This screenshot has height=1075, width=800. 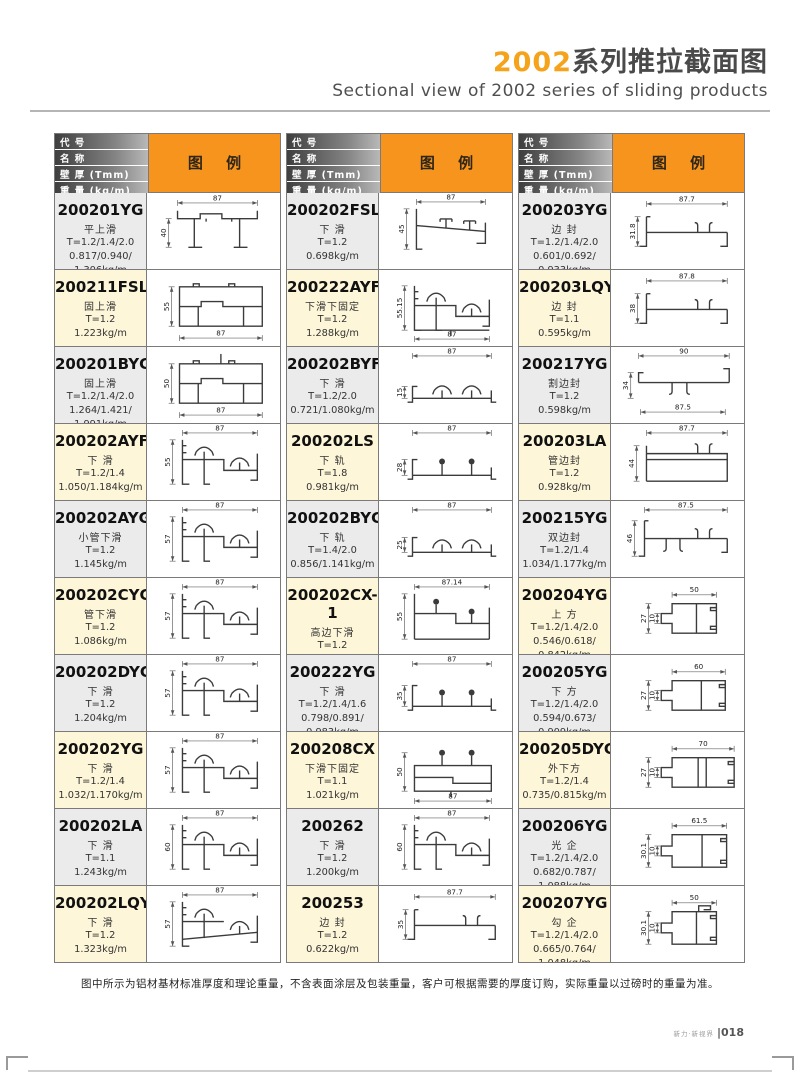 What do you see at coordinates (401, 228) in the screenshot?
I see `svg-text: 45` at bounding box center [401, 228].